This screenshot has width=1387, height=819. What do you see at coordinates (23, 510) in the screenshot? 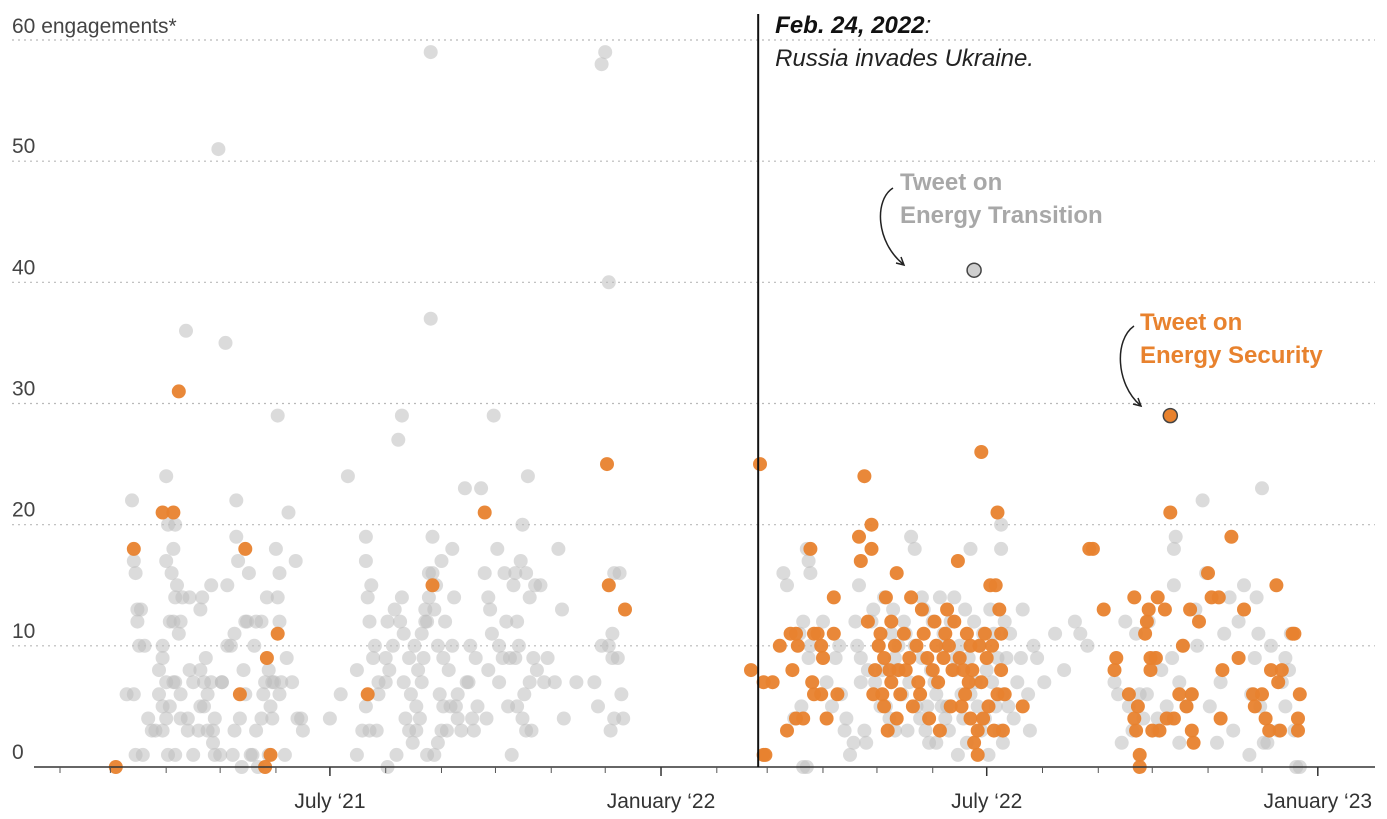
I see `y-tick-label-20: 20` at bounding box center [23, 510].